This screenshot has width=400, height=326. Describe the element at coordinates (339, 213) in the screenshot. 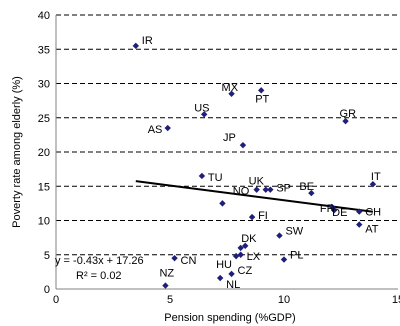

I see `point-label: DE` at that location.